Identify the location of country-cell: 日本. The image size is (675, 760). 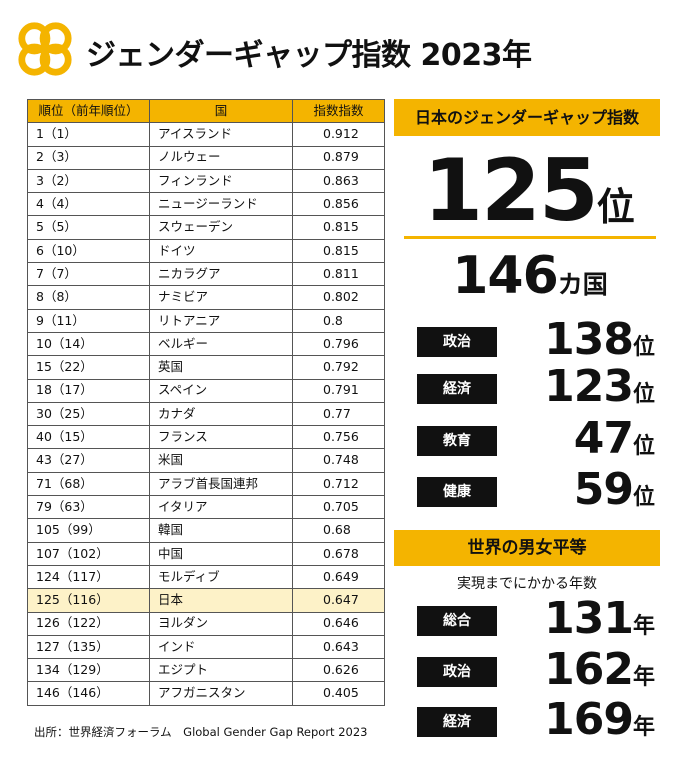
(221, 600).